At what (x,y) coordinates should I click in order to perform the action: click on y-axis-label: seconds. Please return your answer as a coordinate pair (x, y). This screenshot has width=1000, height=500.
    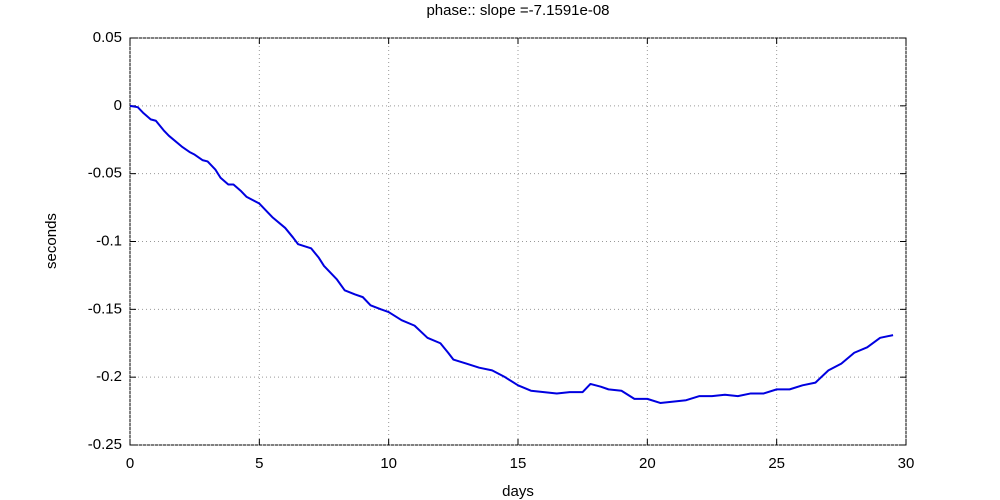
    Looking at the image, I should click on (51, 241).